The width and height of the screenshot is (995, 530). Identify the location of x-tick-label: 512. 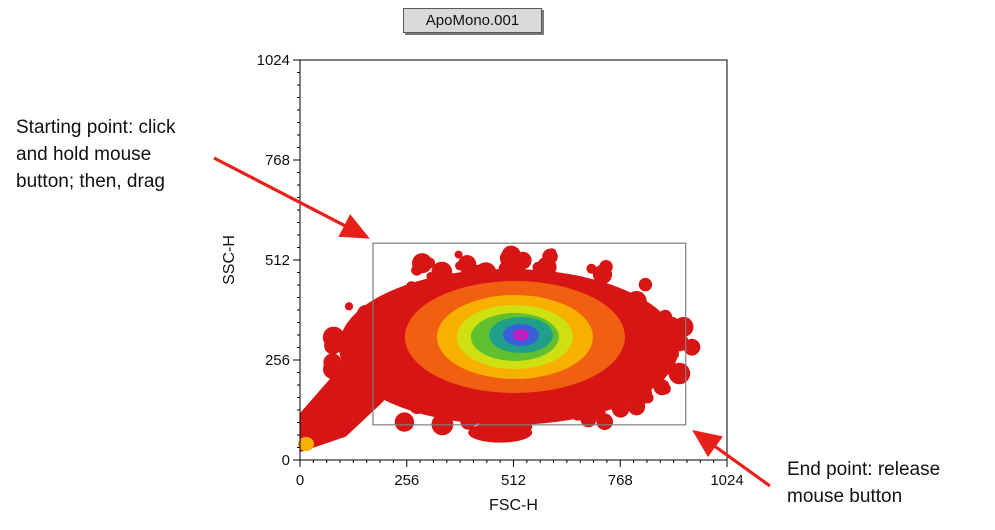
(513, 480).